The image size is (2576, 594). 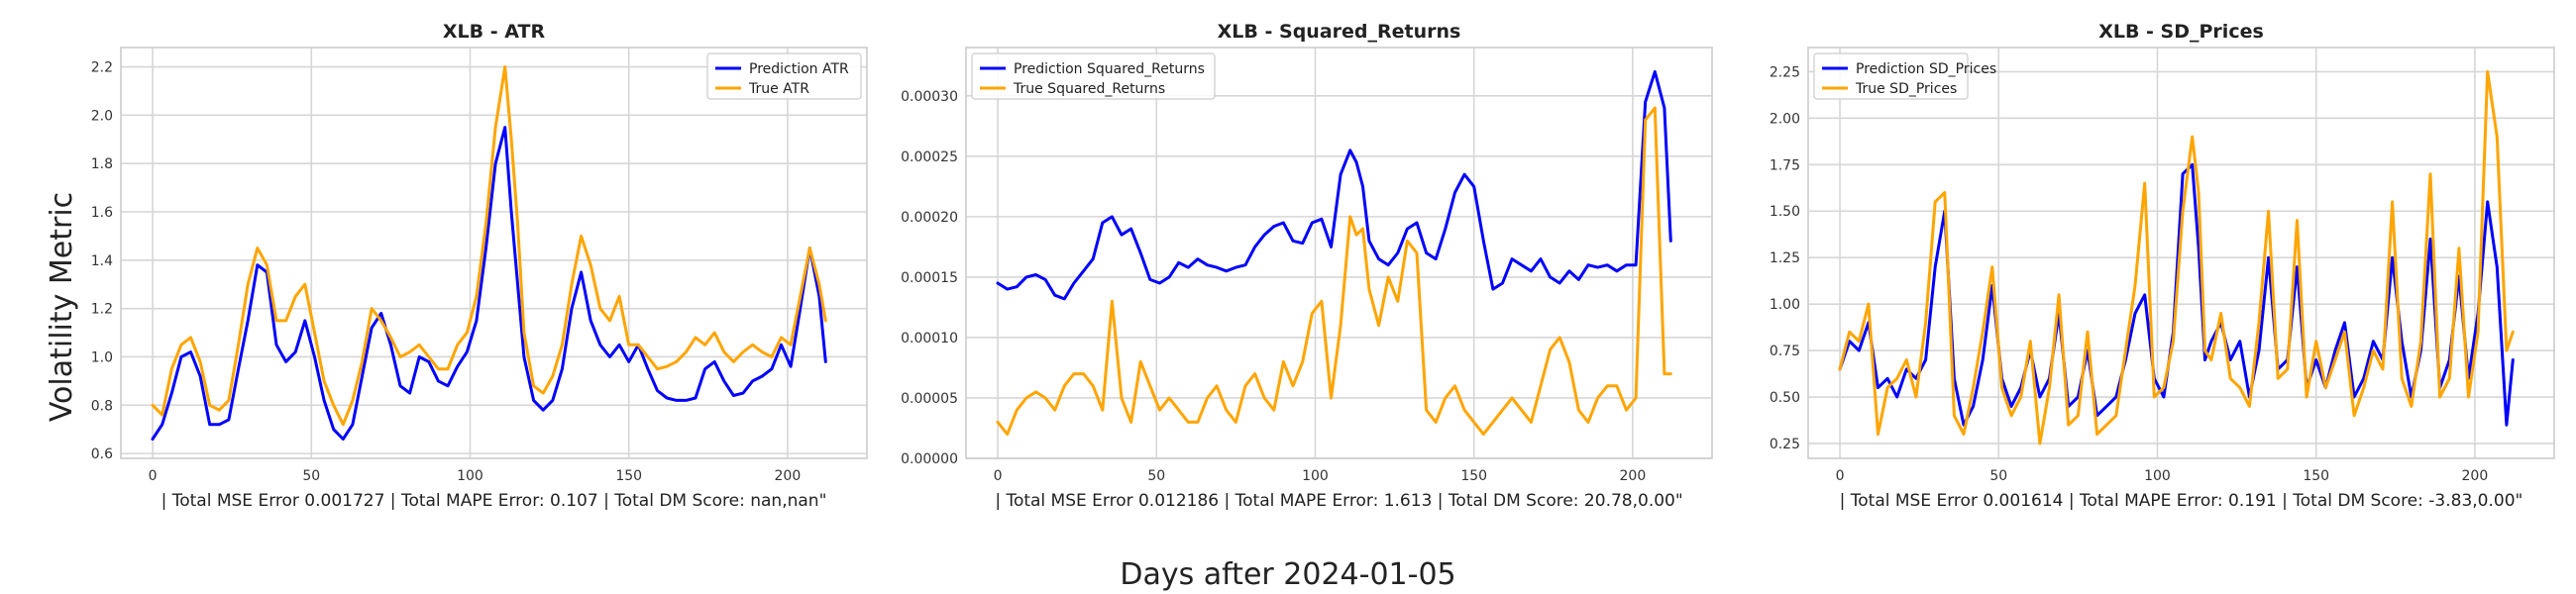 What do you see at coordinates (1089, 89) in the screenshot?
I see `legend-label: True Squared_Returns` at bounding box center [1089, 89].